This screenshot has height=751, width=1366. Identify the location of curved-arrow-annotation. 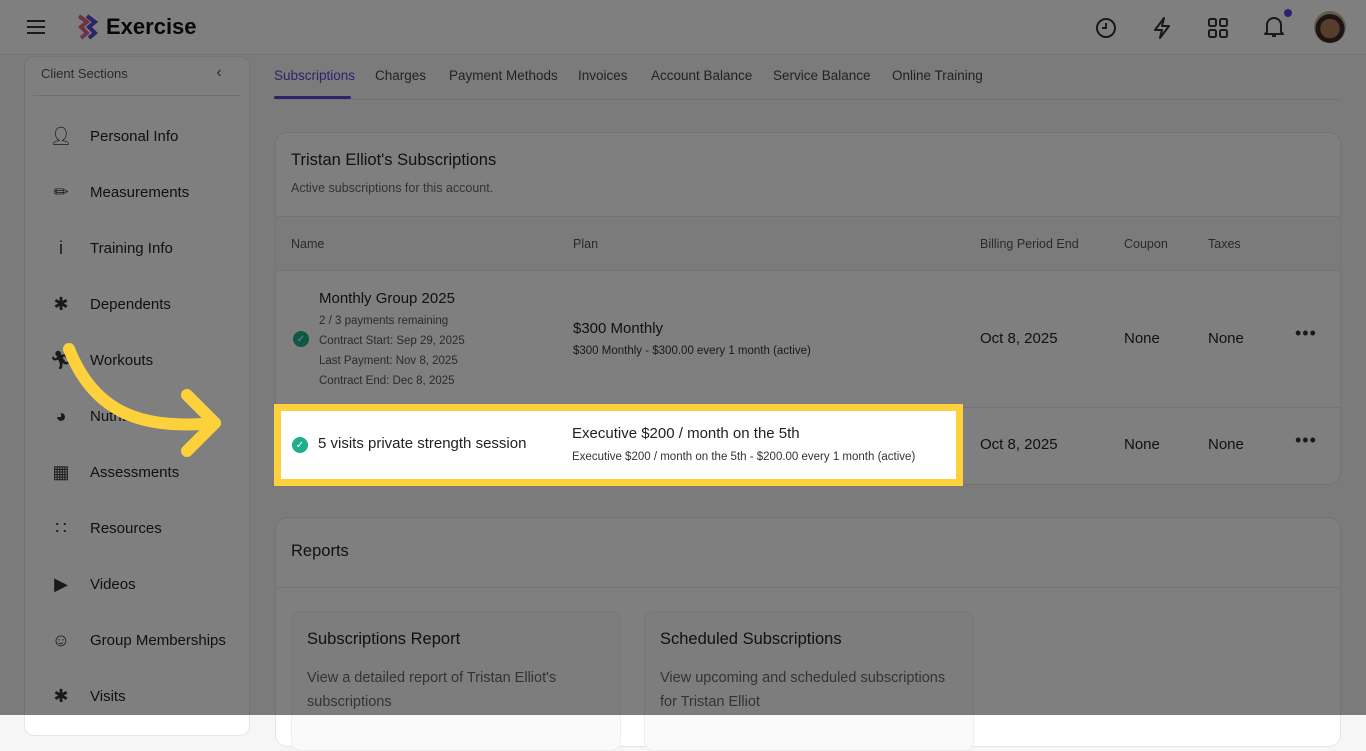
(142, 400).